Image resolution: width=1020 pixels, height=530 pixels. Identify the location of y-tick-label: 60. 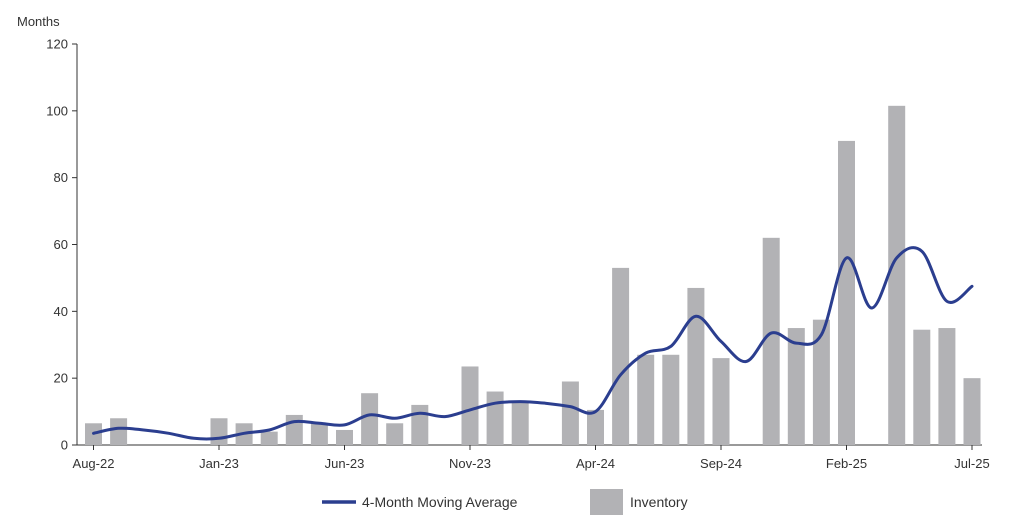
(61, 244).